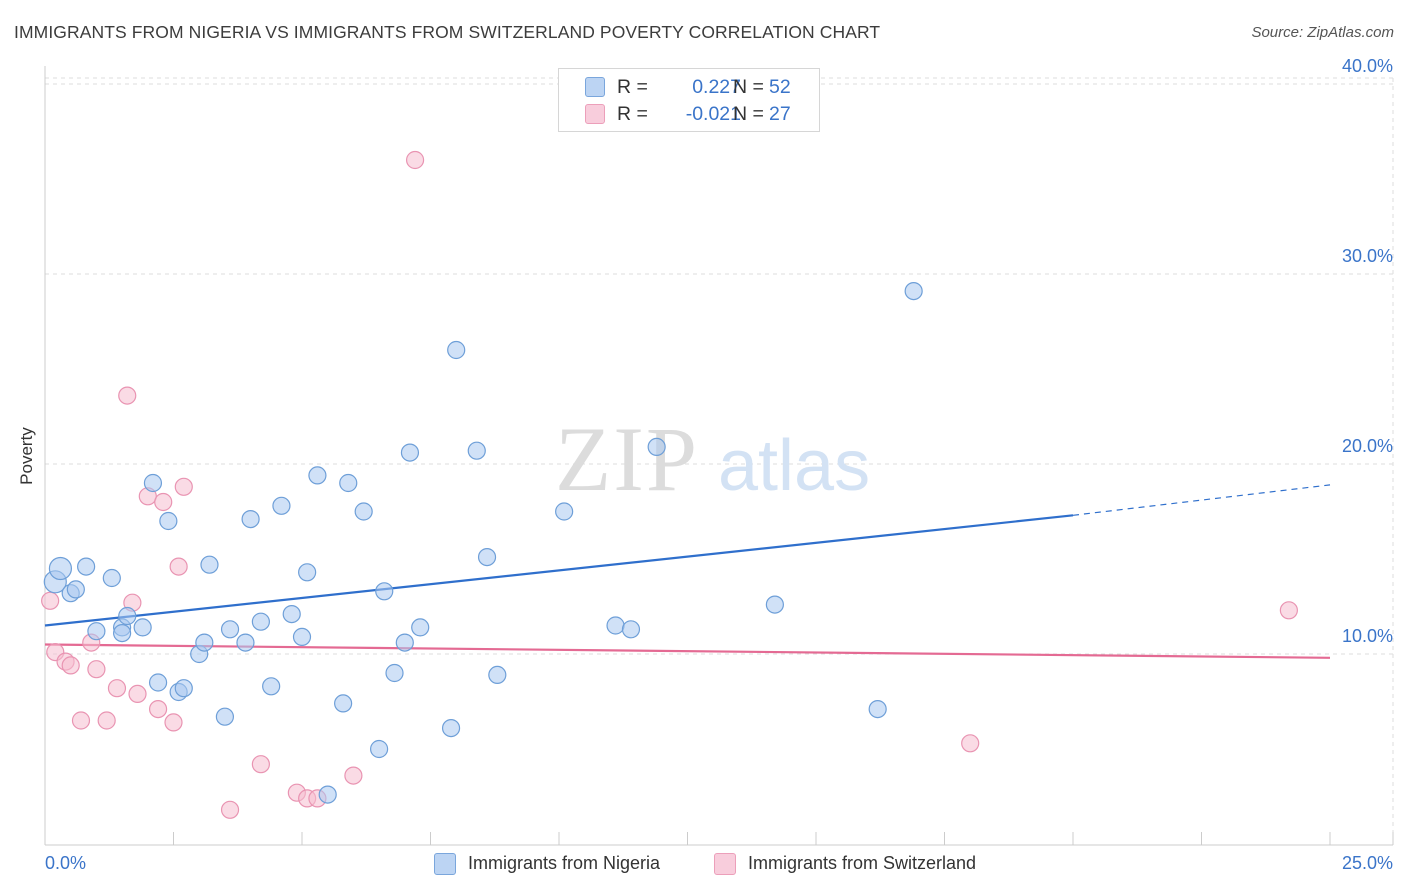  Describe the element at coordinates (689, 100) in the screenshot. I see `stats-legend: R = 0.227 N = 52 R = -0.021 N = 27` at that location.